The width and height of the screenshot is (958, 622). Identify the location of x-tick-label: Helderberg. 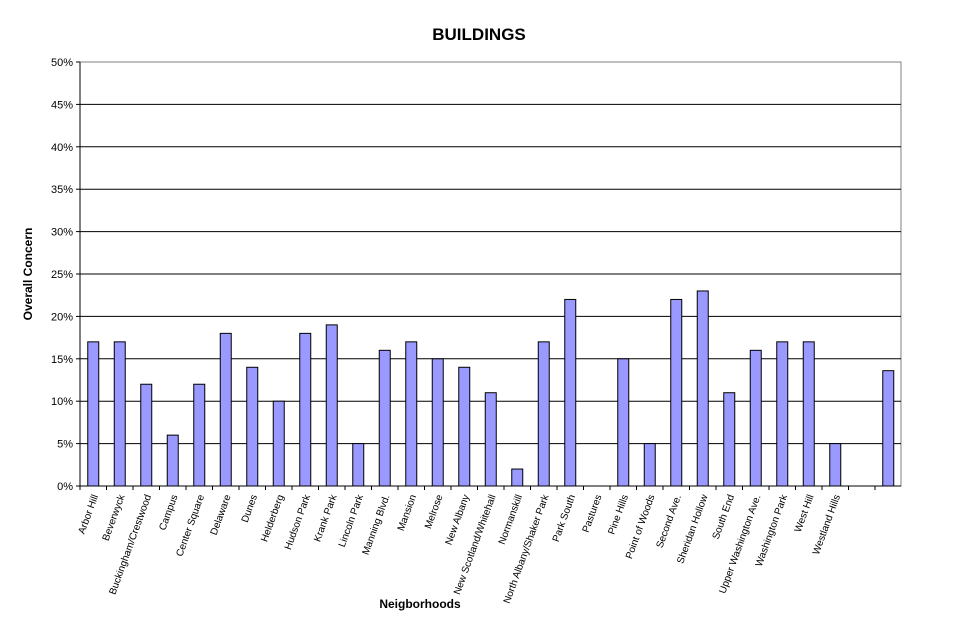
(272, 518).